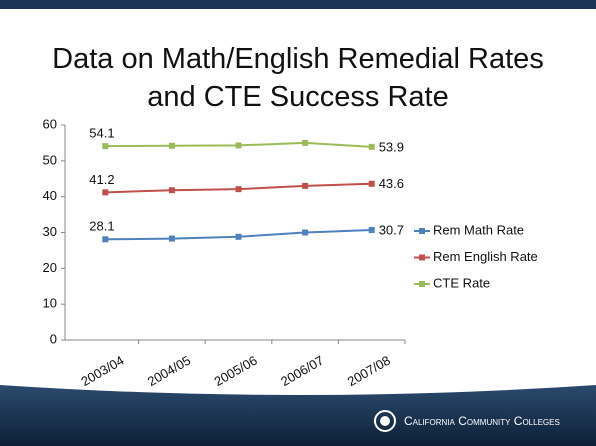 The height and width of the screenshot is (446, 596). Describe the element at coordinates (461, 282) in the screenshot. I see `legend-label: CTE Rate` at that location.